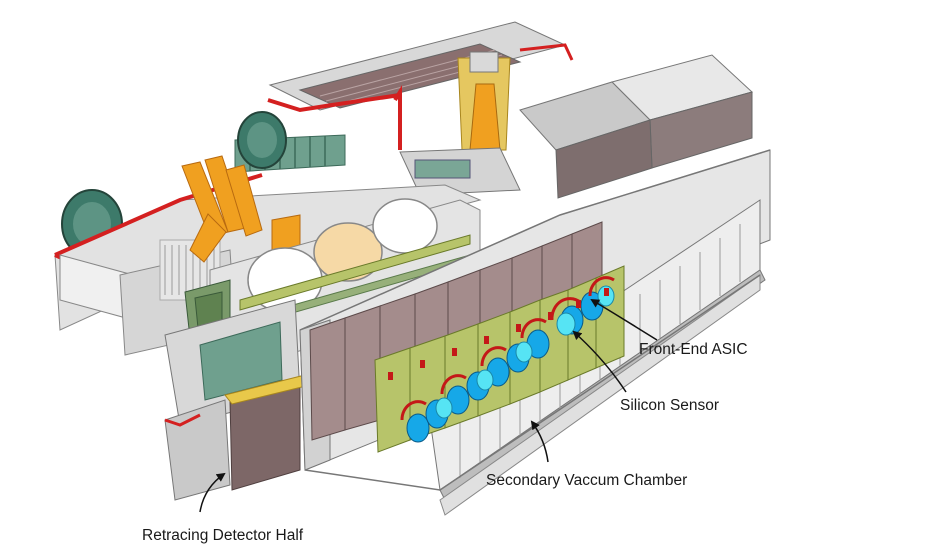  What do you see at coordinates (670, 405) in the screenshot?
I see `silicon-sensor-label: Silicon Sensor` at bounding box center [670, 405].